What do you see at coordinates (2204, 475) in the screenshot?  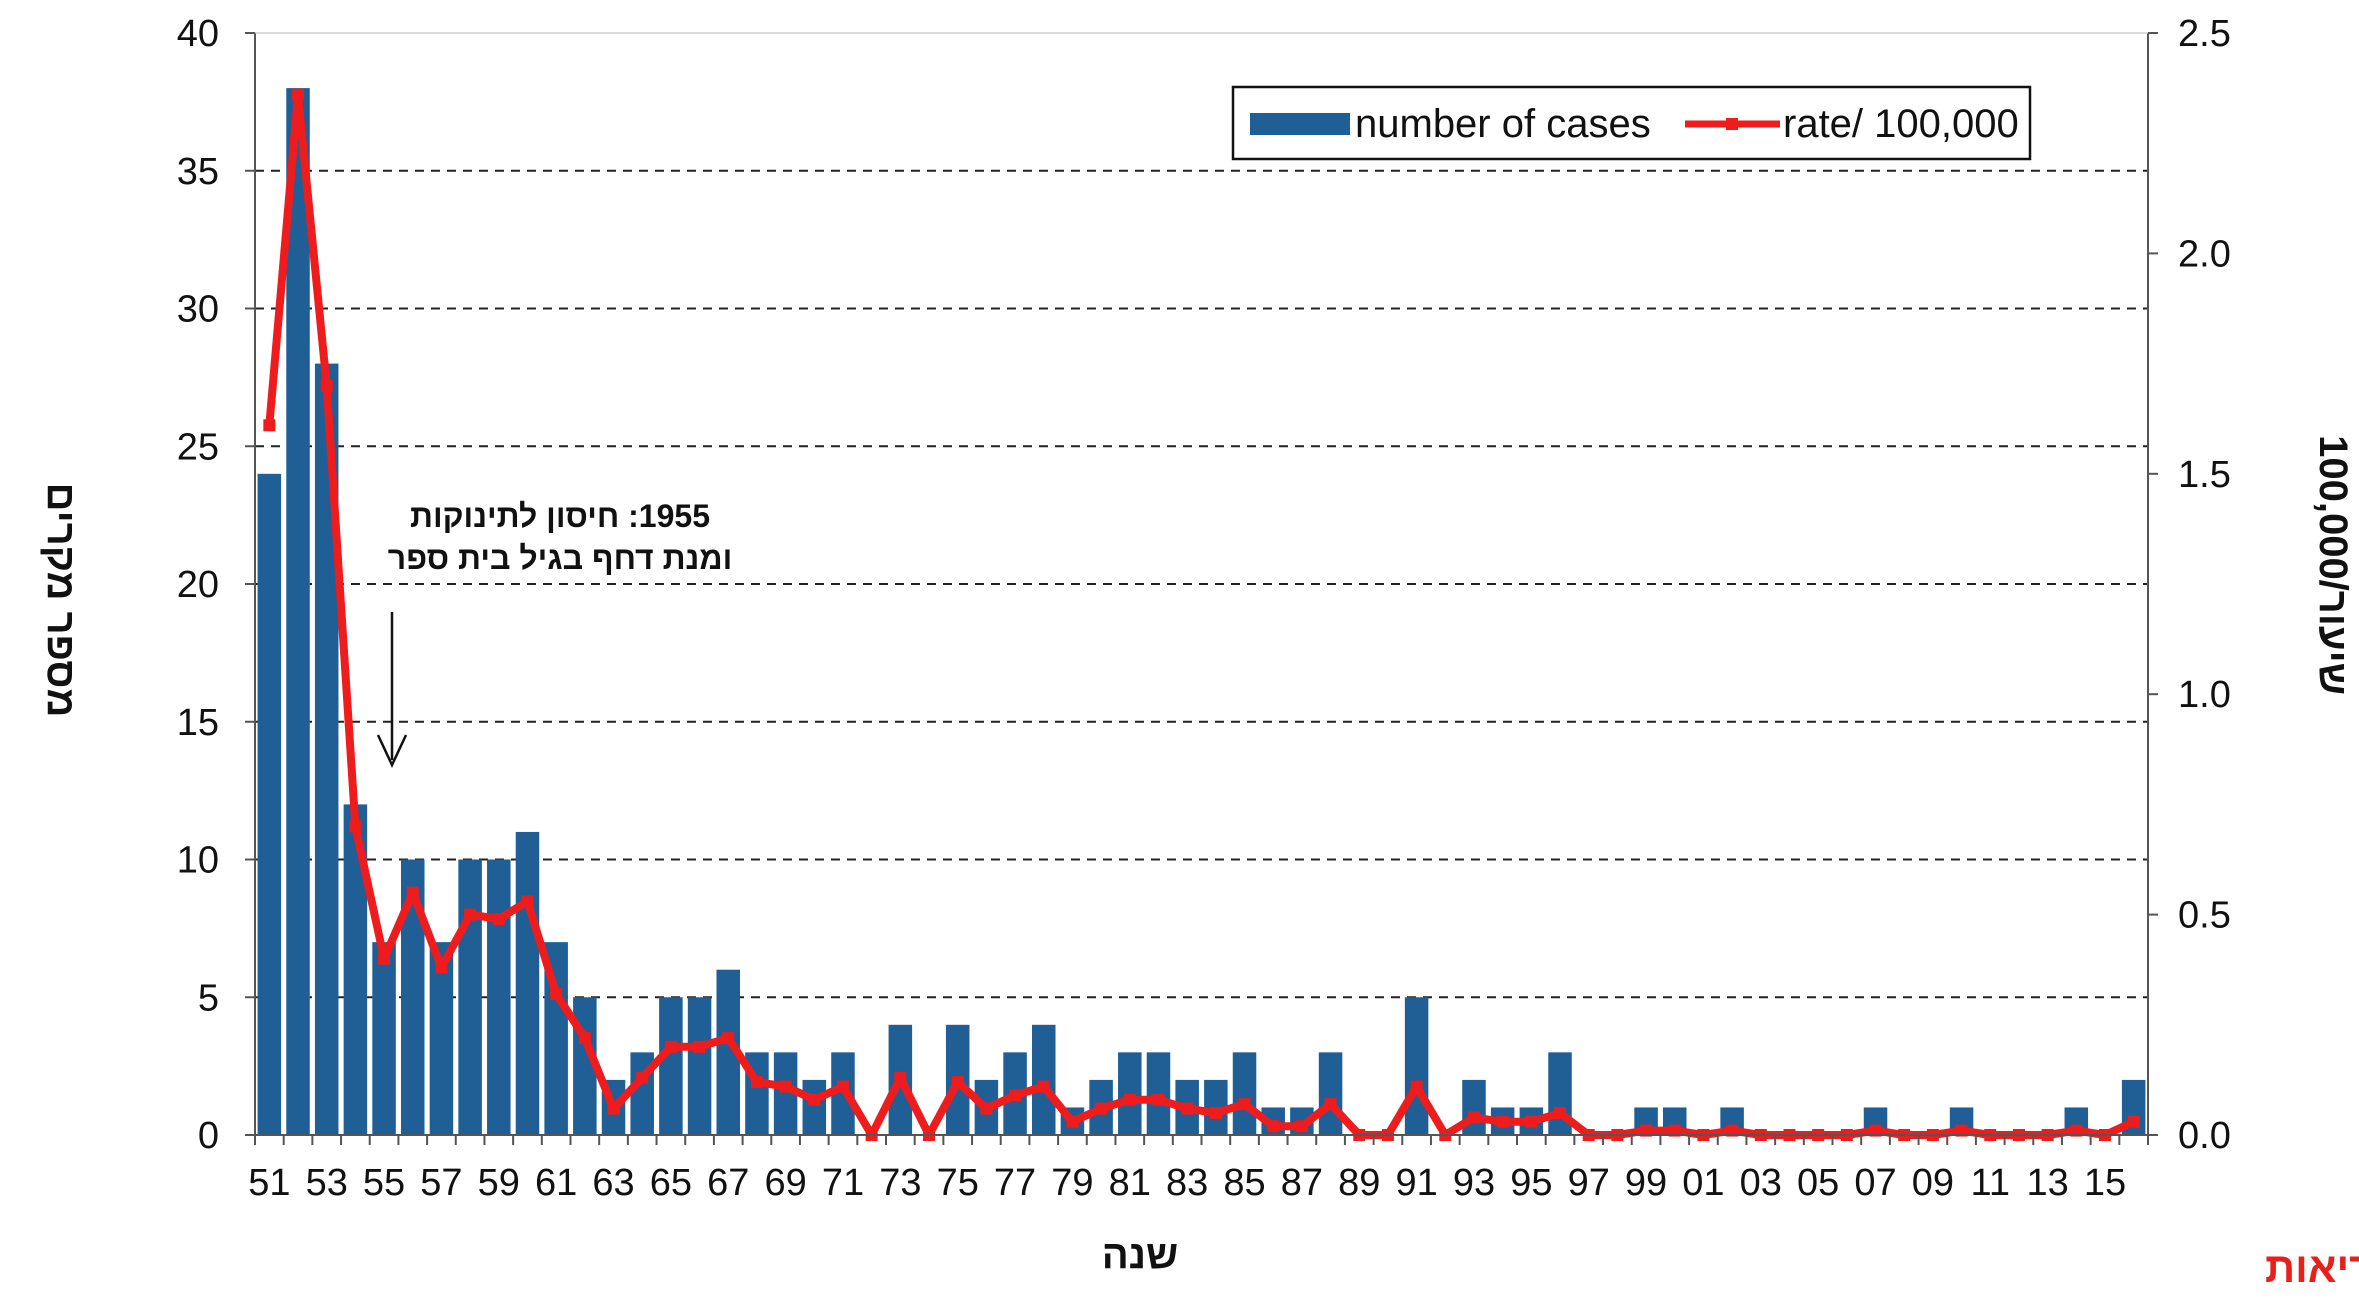 I see `right-tick-label: 1.5` at bounding box center [2204, 475].